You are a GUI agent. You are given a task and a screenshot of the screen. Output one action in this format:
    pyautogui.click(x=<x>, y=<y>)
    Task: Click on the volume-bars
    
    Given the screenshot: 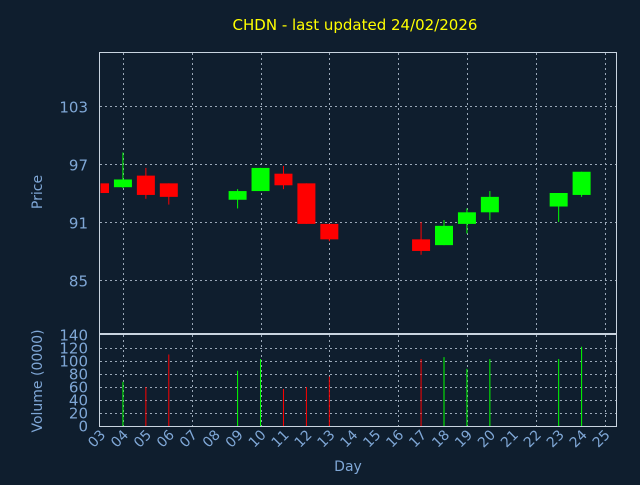 What is the action you would take?
    pyautogui.click(x=352, y=386)
    